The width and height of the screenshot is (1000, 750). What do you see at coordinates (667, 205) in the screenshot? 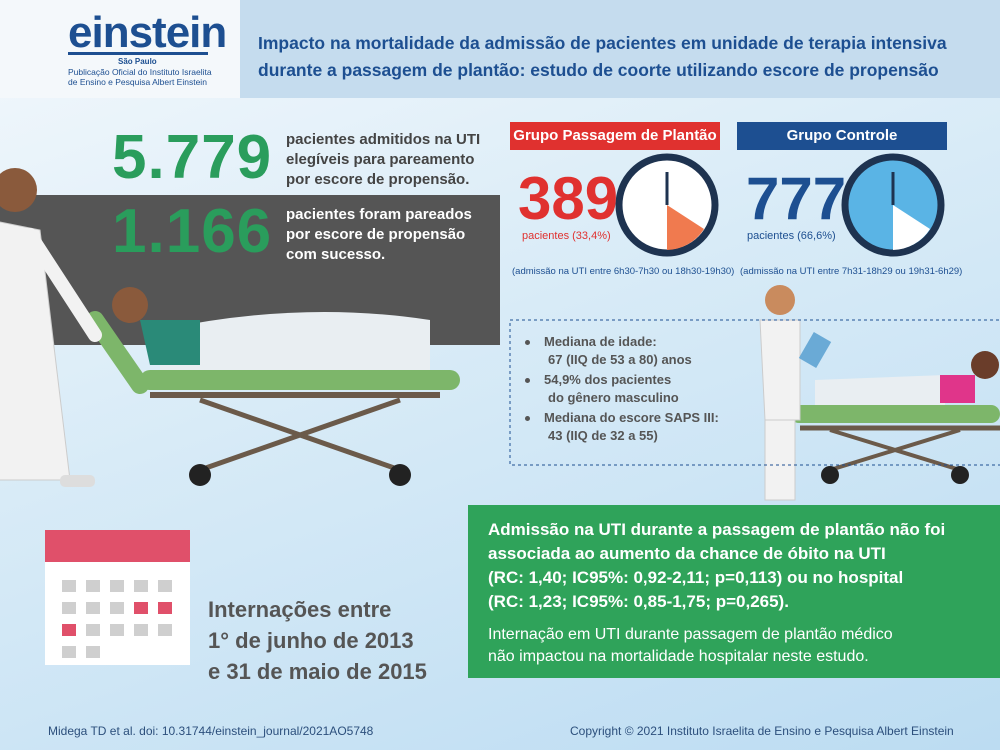
I see `clock-shift` at bounding box center [667, 205].